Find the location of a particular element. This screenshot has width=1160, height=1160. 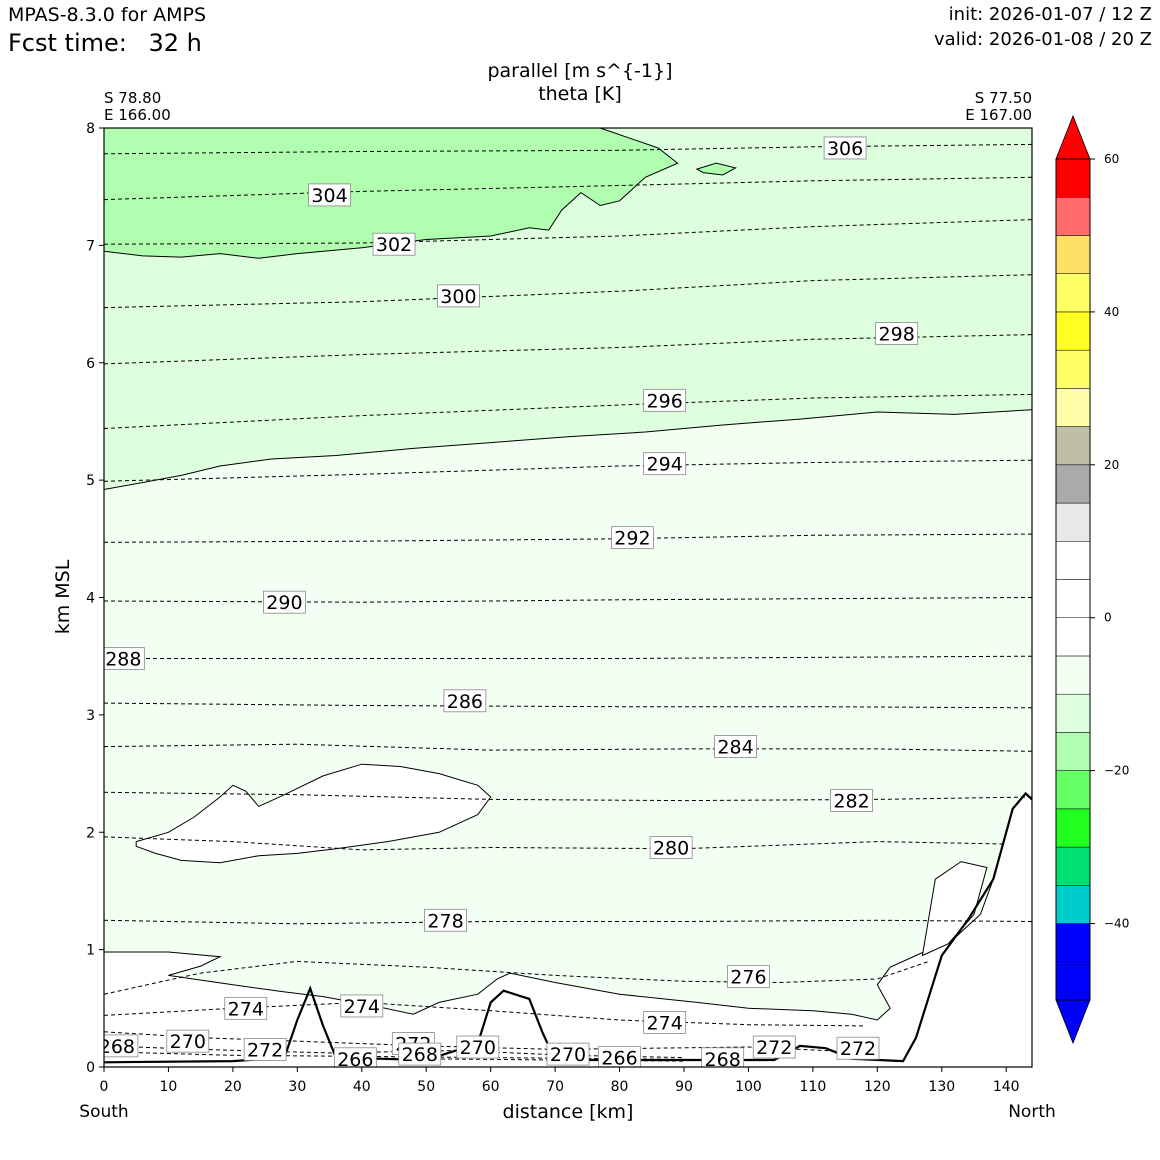

south-label: South is located at coordinates (103, 1112).